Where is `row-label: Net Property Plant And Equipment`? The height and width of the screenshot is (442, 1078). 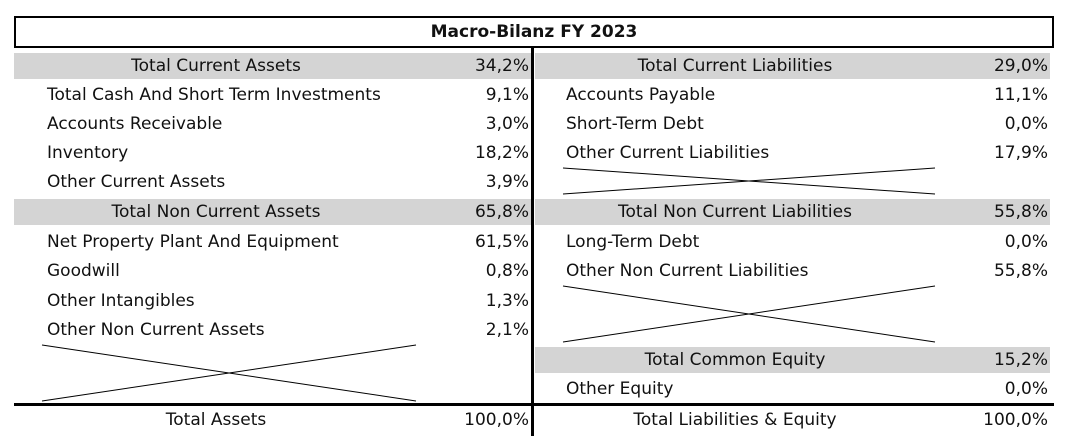 row-label: Net Property Plant And Equipment is located at coordinates (193, 242).